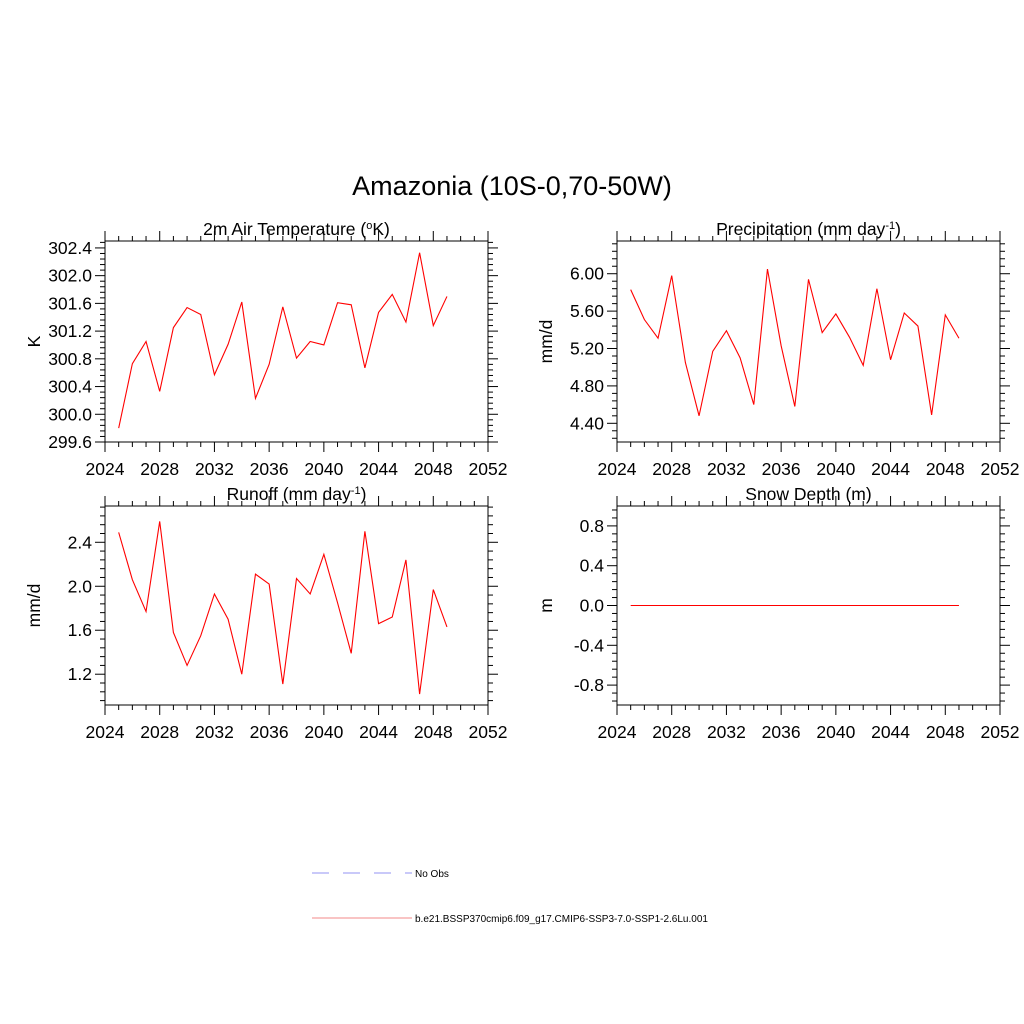 This screenshot has width=1024, height=1024. I want to click on y-tick-label-precipitation: 4.80, so click(587, 386).